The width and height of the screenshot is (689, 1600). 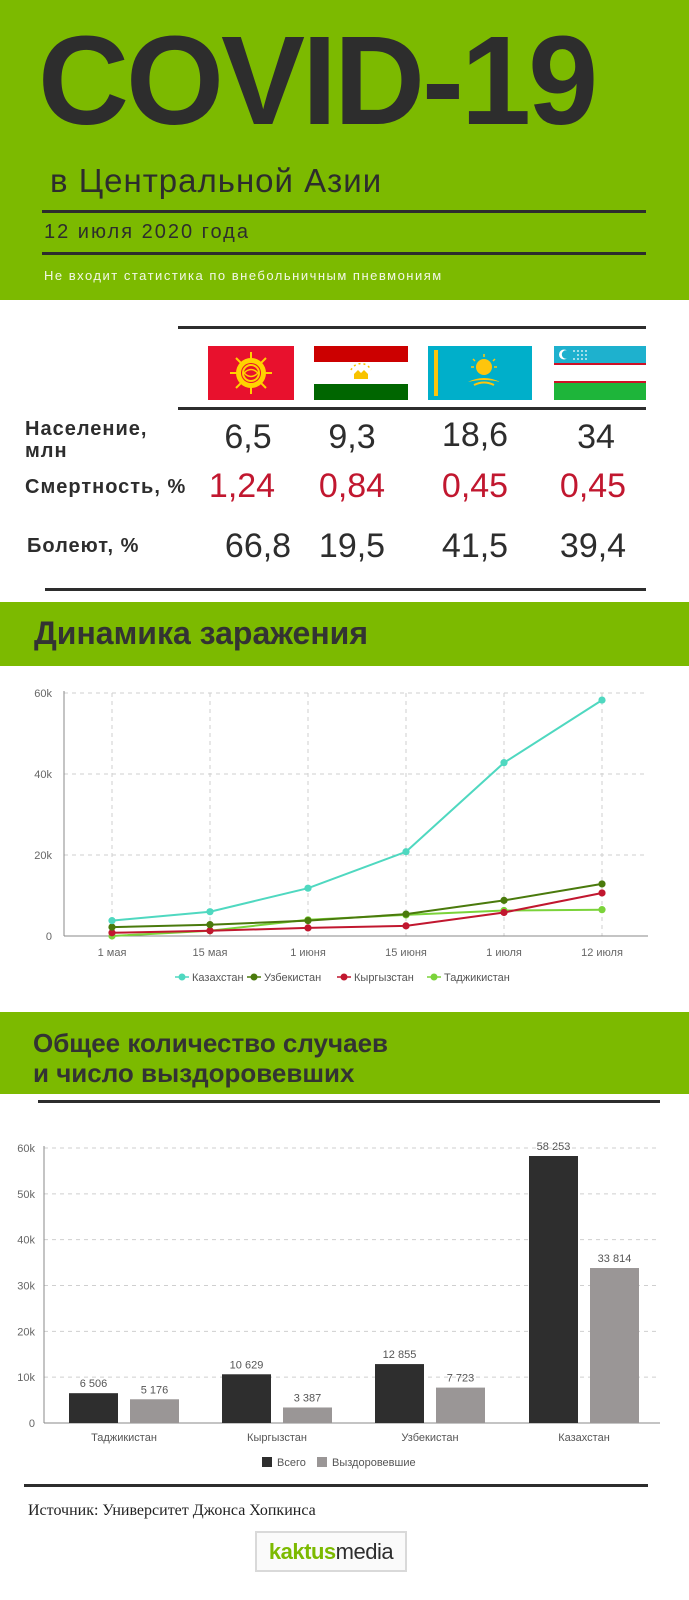 I want to click on bar-value-label: 12 855, so click(x=400, y=1355).